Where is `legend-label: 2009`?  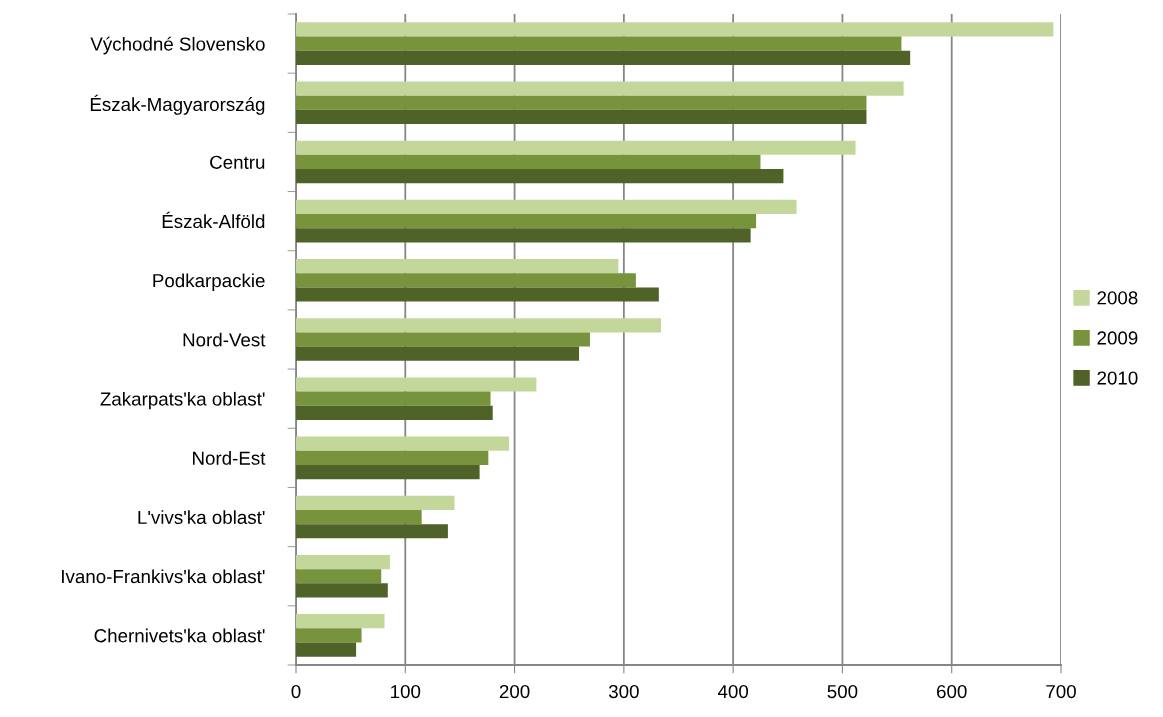
legend-label: 2009 is located at coordinates (1117, 338).